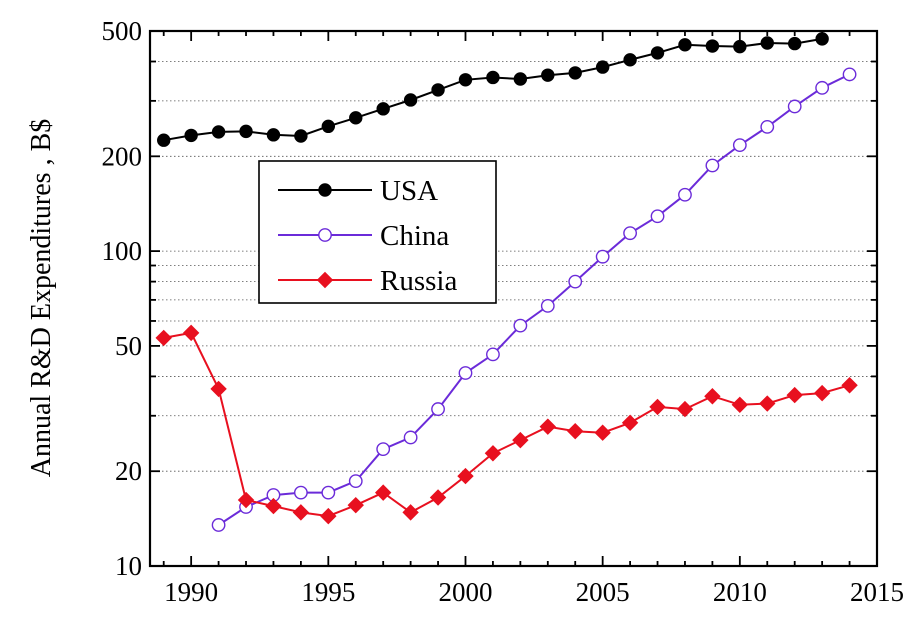  Describe the element at coordinates (128, 471) in the screenshot. I see `y-tick-label: 20` at that location.